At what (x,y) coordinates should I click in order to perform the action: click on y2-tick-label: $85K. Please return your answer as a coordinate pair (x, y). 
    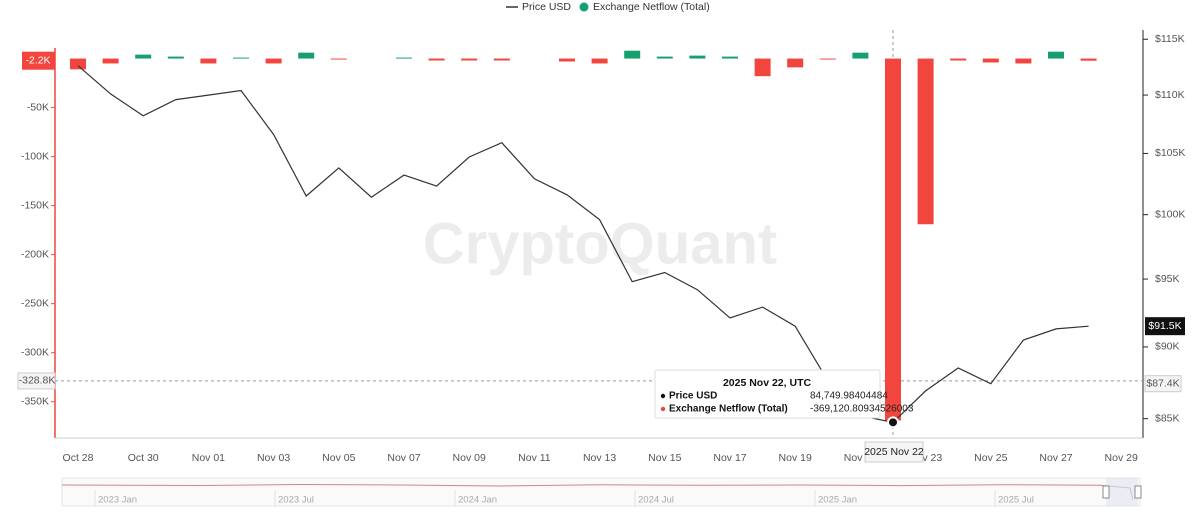
    Looking at the image, I should click on (1167, 418).